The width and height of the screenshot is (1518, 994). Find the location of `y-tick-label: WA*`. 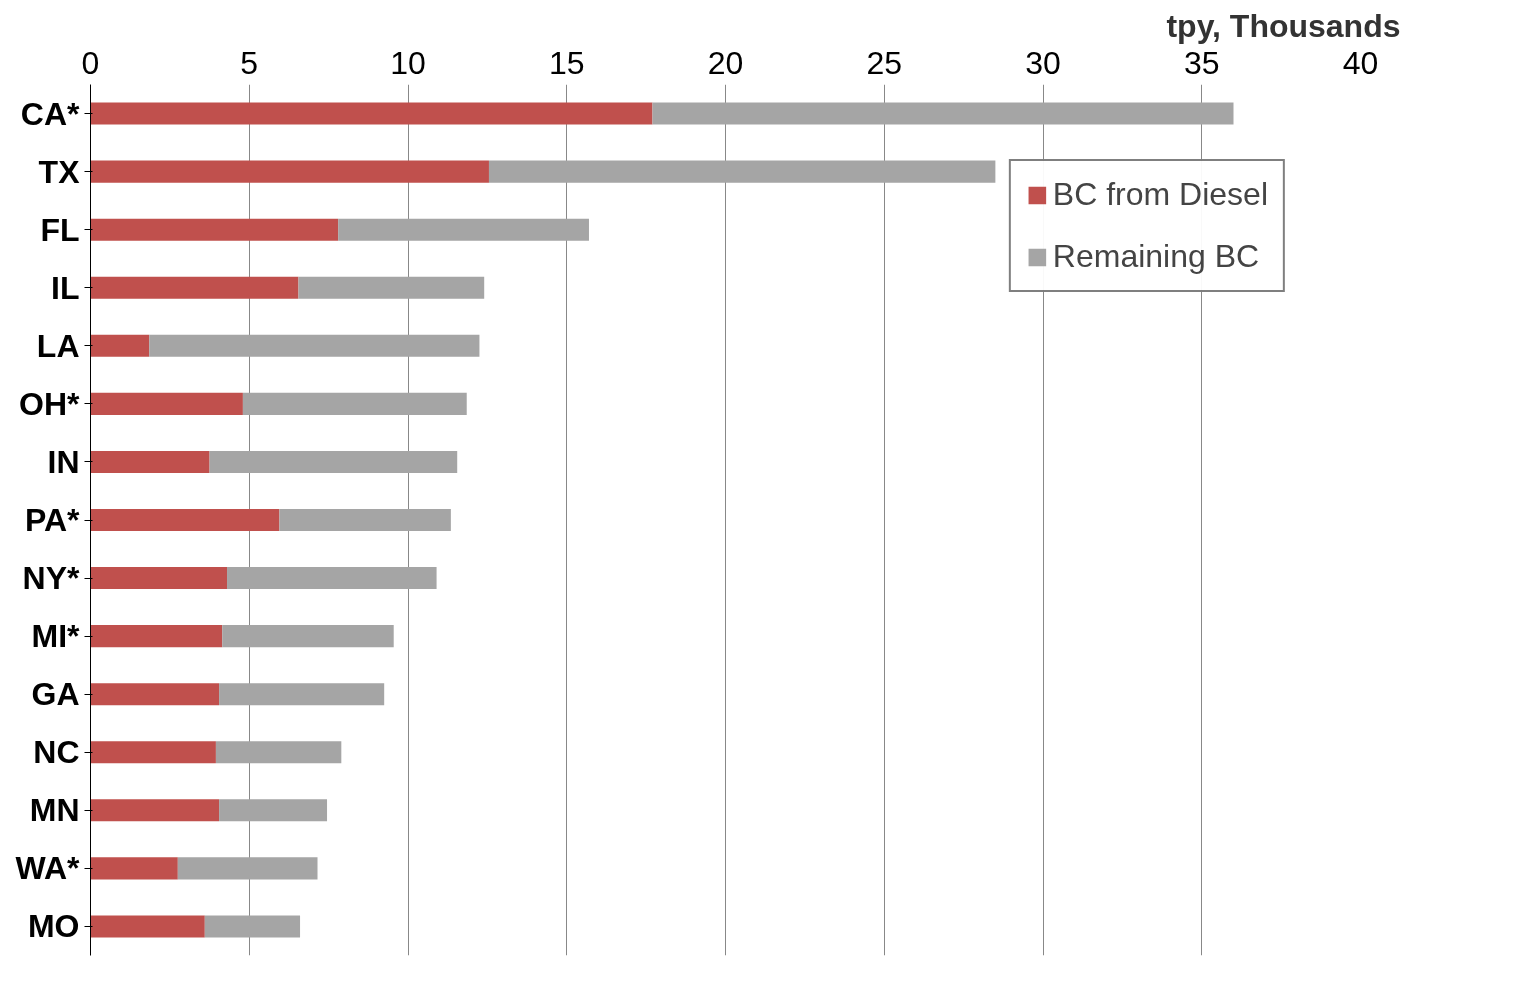

y-tick-label: WA* is located at coordinates (48, 868).